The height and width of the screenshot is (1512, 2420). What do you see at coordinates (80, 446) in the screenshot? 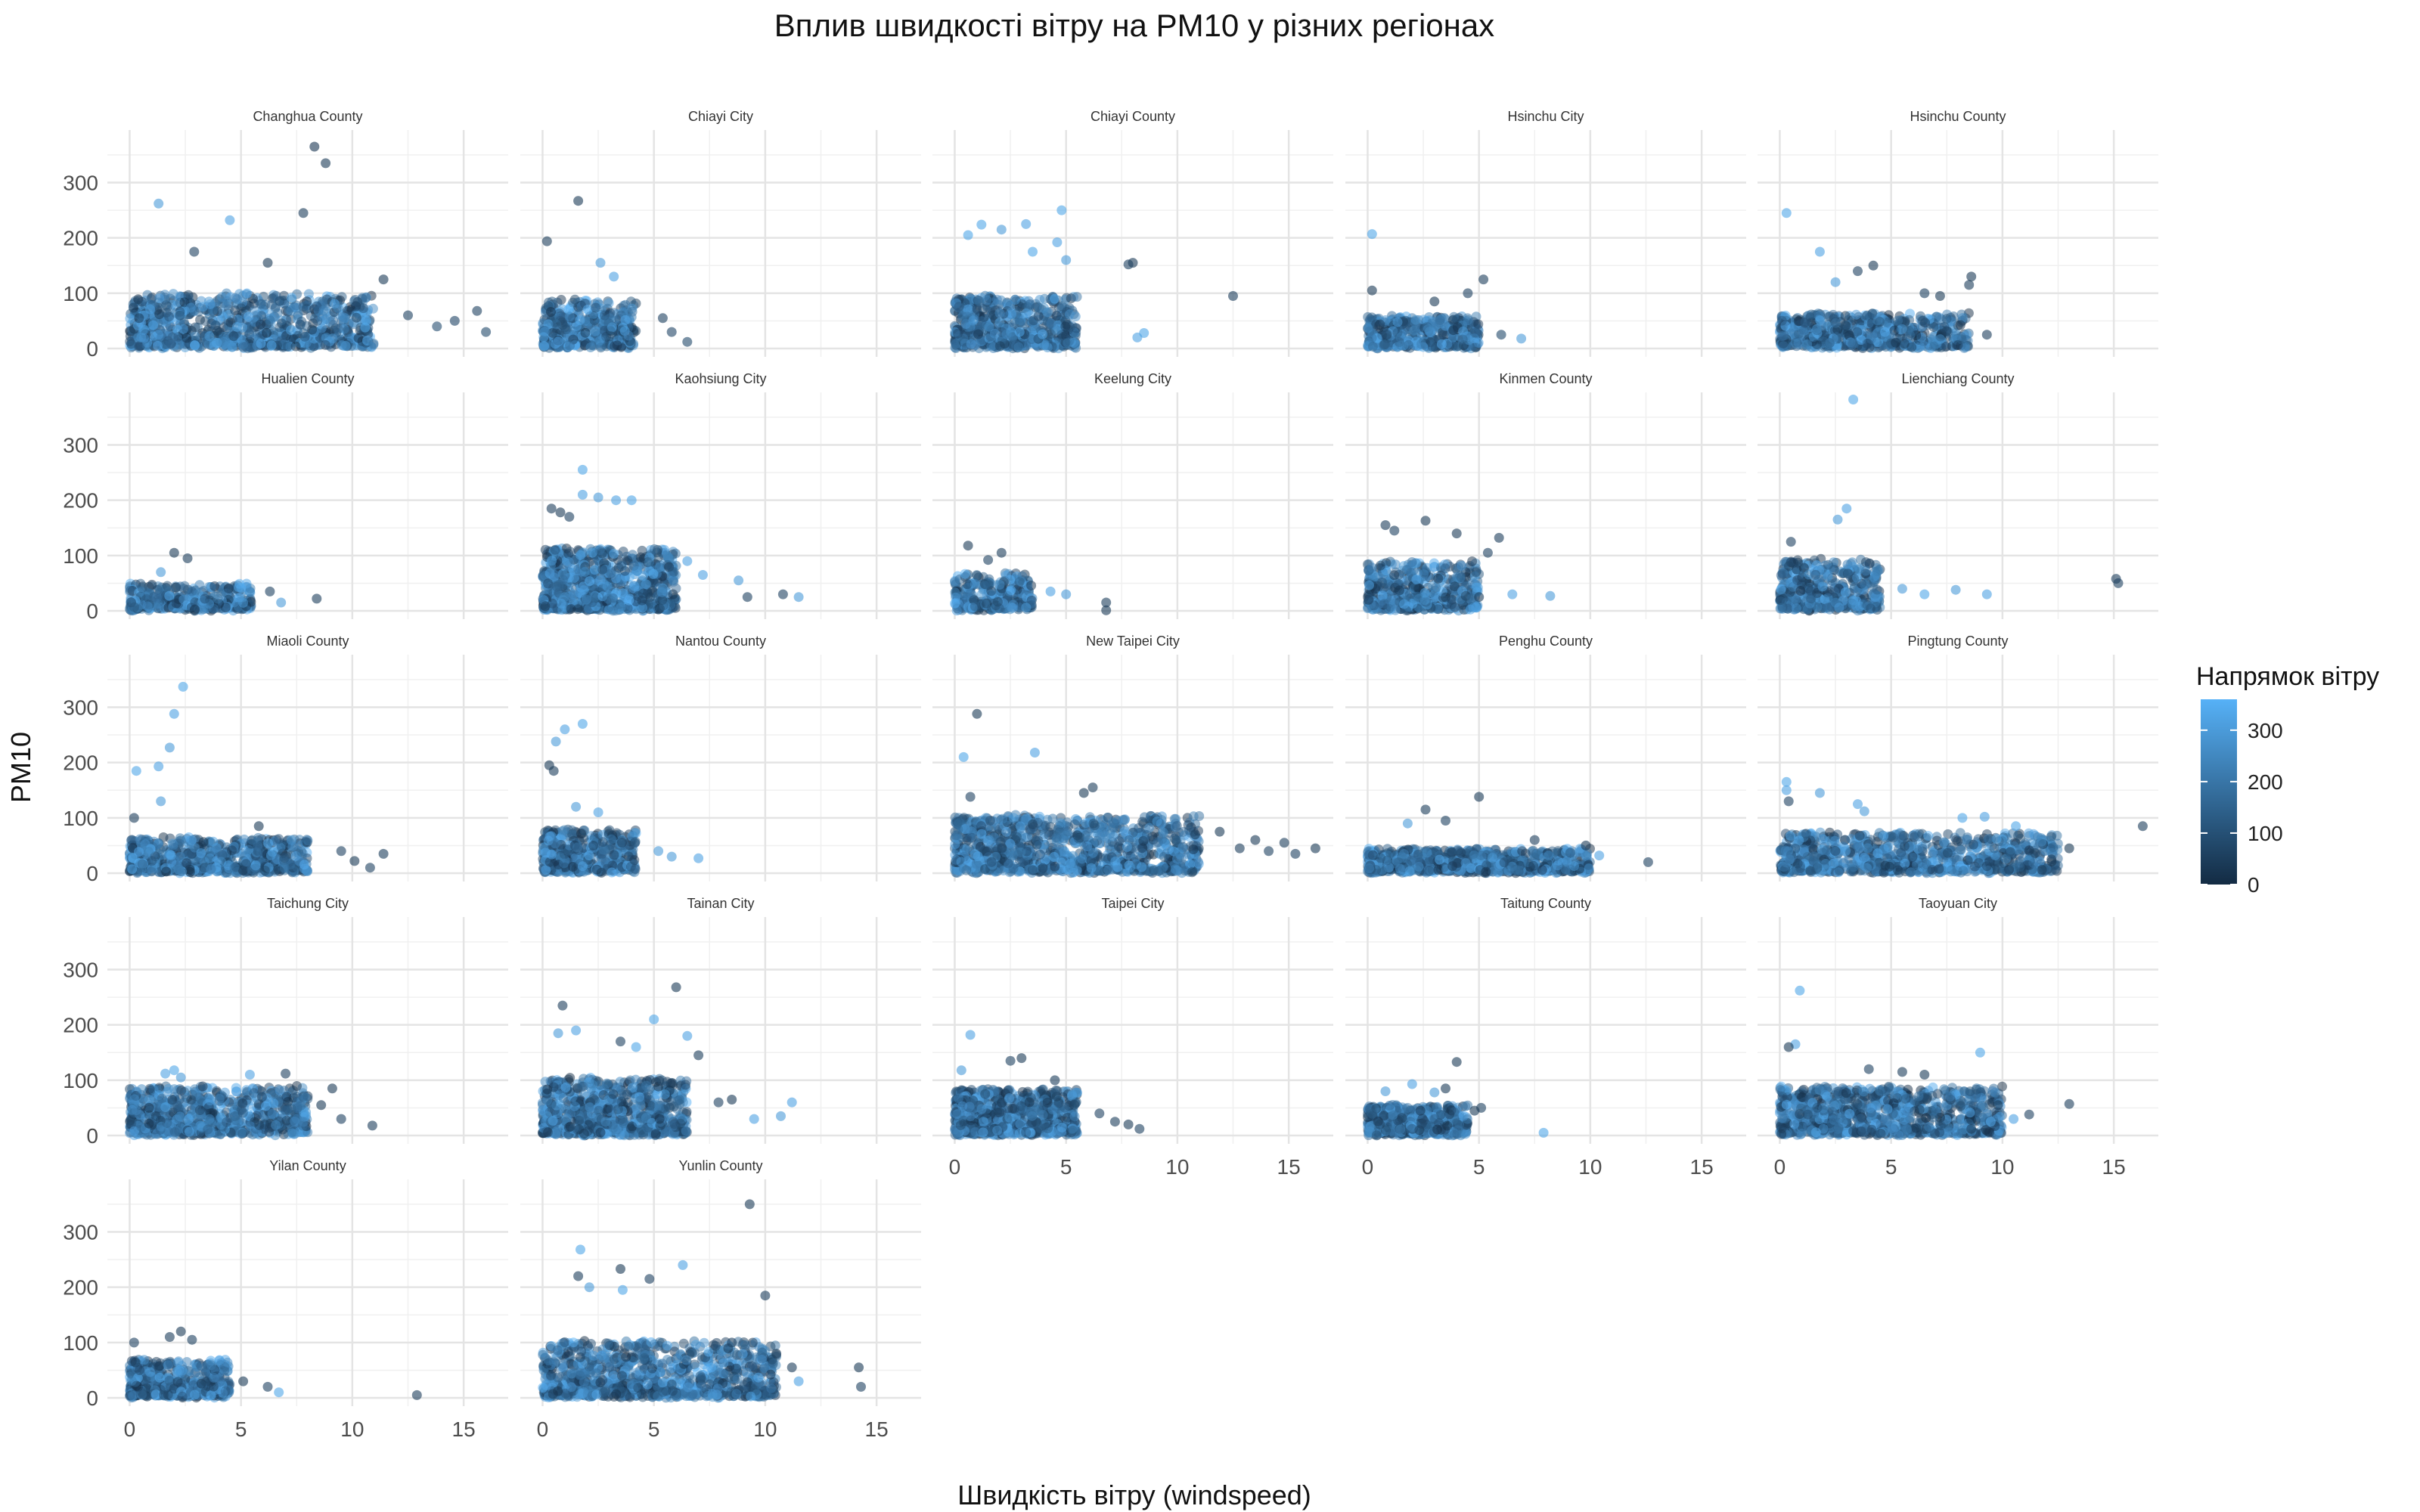
I see `y-tick-label: 300` at bounding box center [80, 446].